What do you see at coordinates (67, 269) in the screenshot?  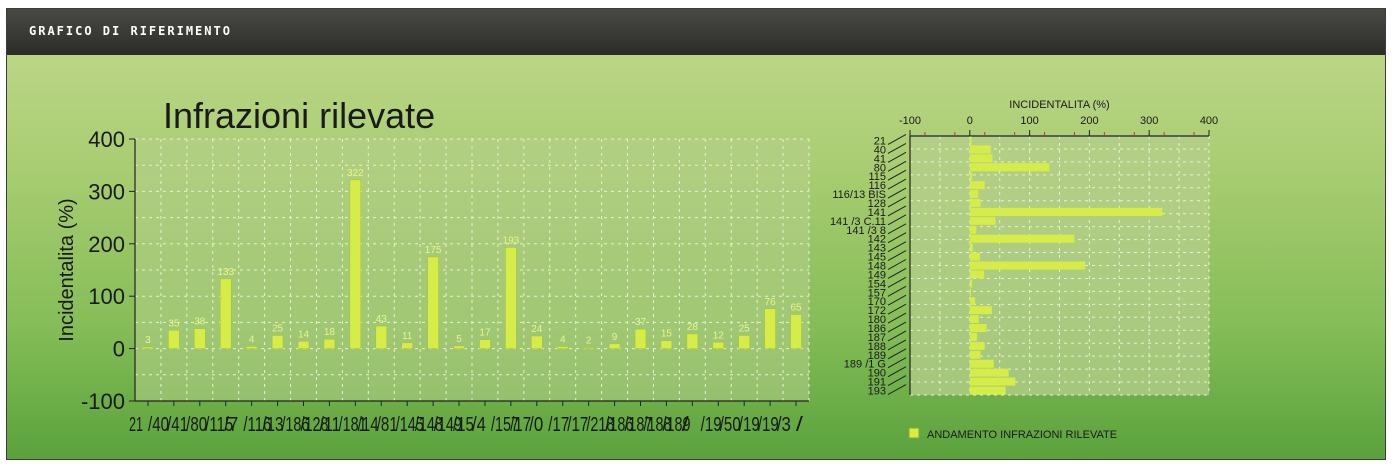 I see `left-y-axis-label: Incidentalita (%)` at bounding box center [67, 269].